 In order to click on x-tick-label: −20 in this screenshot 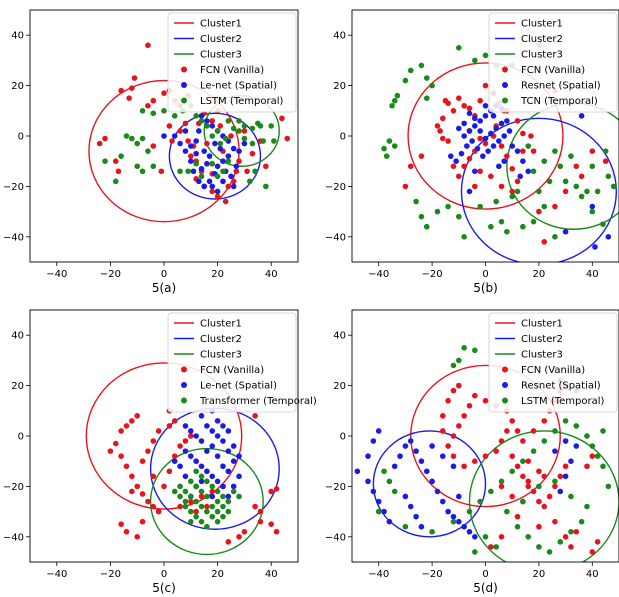, I will do `click(110, 574)`.